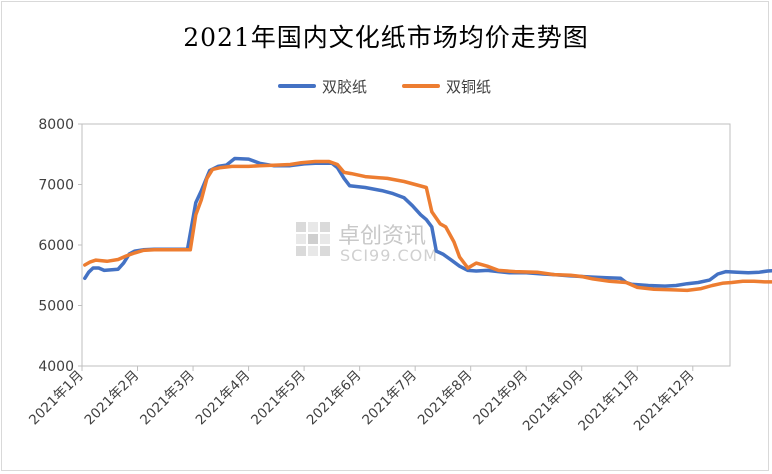  I want to click on x-tick-label: 2021年2月, so click(112, 398).